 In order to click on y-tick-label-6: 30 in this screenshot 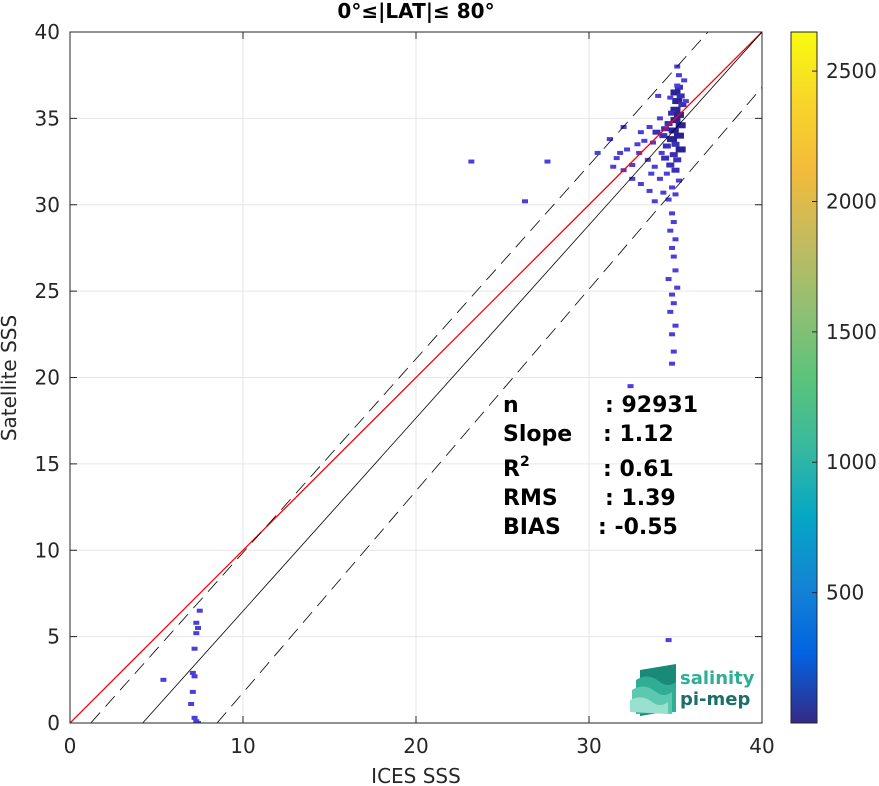, I will do `click(47, 205)`.